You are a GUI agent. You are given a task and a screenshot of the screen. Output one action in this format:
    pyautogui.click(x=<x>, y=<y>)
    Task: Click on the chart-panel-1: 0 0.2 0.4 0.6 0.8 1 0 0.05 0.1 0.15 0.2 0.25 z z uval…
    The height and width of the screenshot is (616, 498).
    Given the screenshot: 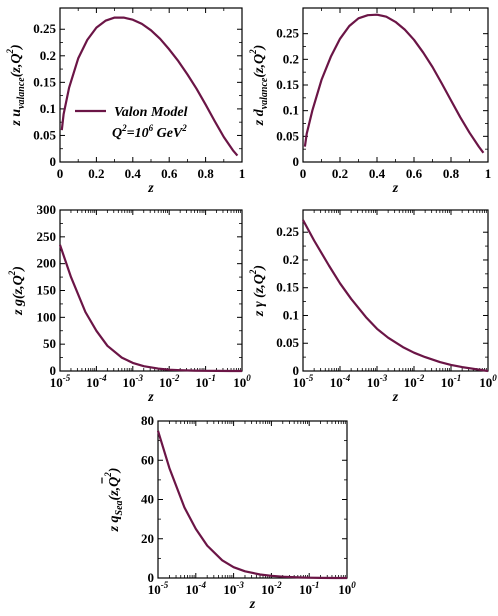 What is the action you would take?
    pyautogui.click(x=125, y=101)
    